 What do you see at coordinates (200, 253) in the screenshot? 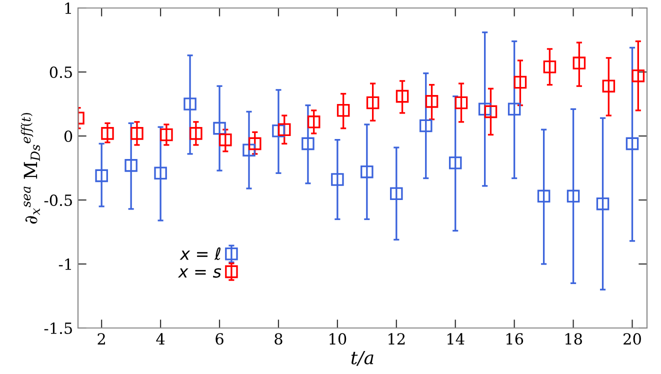
I see `legend-label: x = ℓ` at bounding box center [200, 253].